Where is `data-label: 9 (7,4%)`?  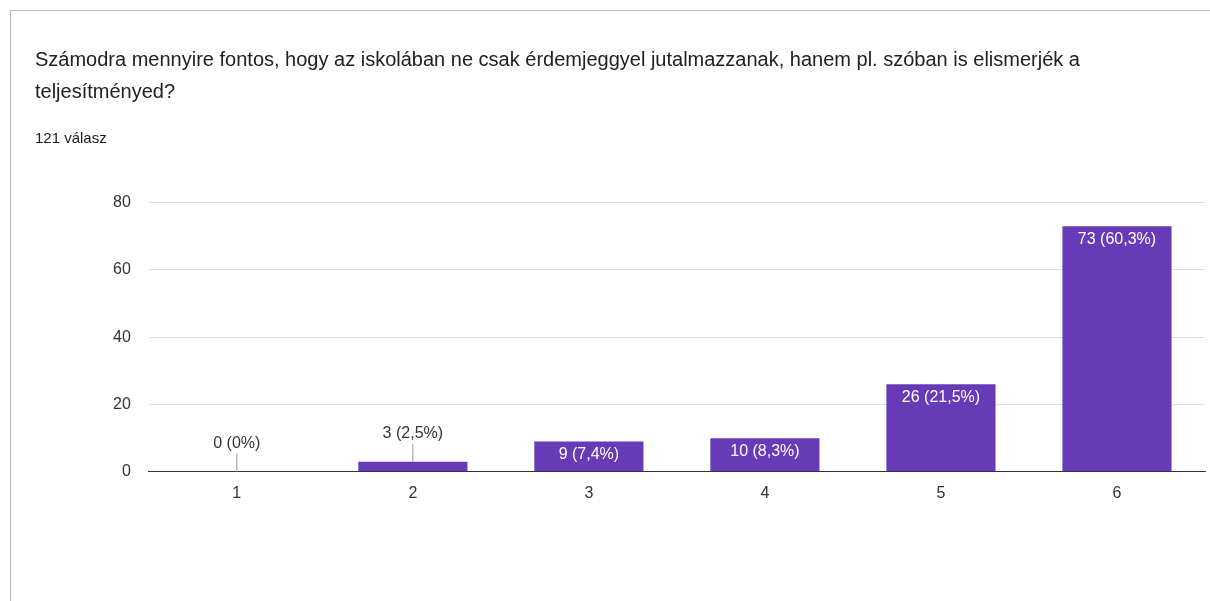 data-label: 9 (7,4%) is located at coordinates (589, 453).